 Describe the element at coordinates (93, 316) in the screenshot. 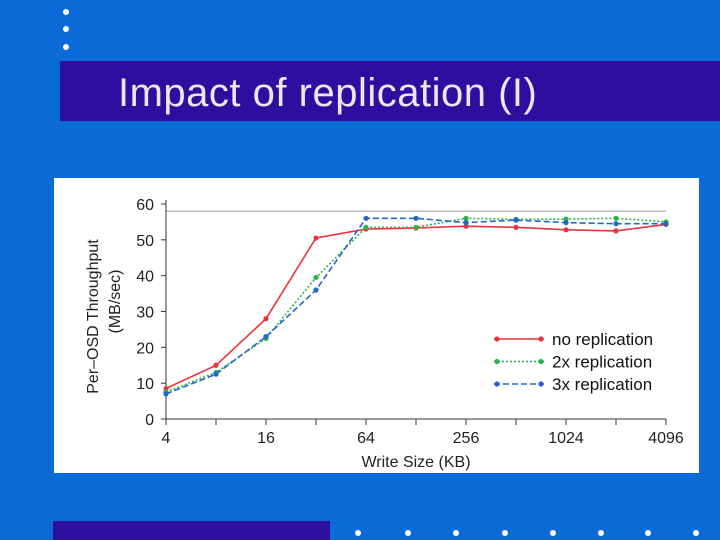

I see `y-axis-title-line1: Per–OSD Throughput` at that location.